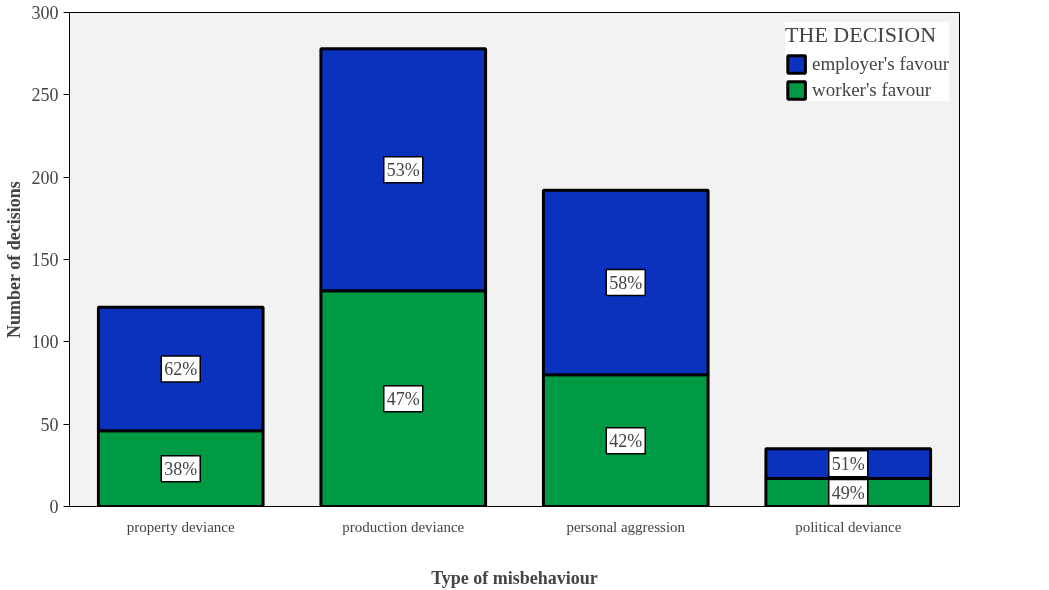 This screenshot has height=590, width=1049. What do you see at coordinates (872, 90) in the screenshot?
I see `legend-label: worker's favour` at bounding box center [872, 90].